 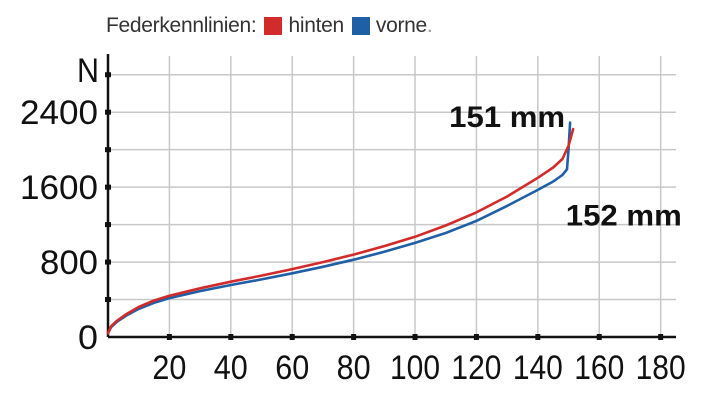 What do you see at coordinates (354, 368) in the screenshot?
I see `x-tick-label-80: 80` at bounding box center [354, 368].